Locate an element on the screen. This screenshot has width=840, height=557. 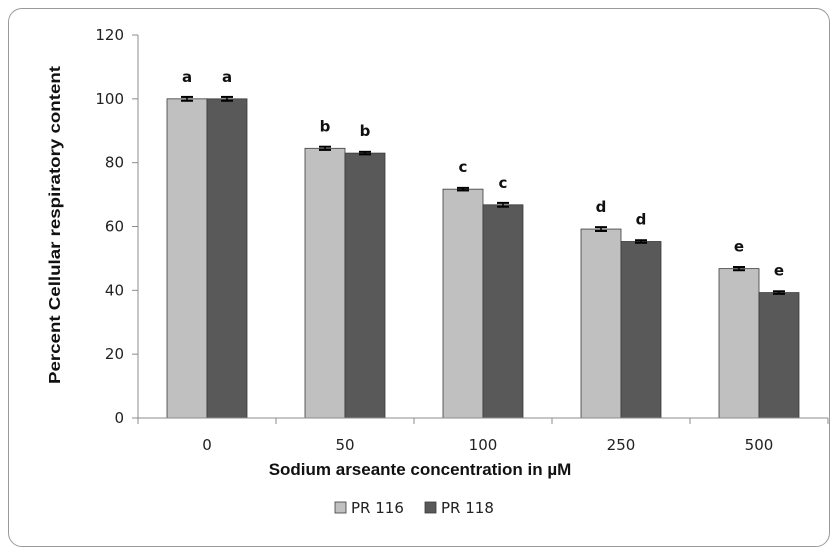
y-tick-label: 100 is located at coordinates (109, 99).